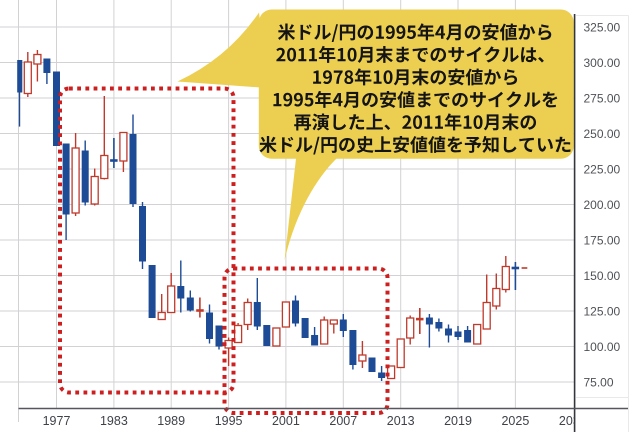 This screenshot has height=432, width=640. Describe the element at coordinates (343, 421) in the screenshot. I see `svg-text: 2007` at that location.